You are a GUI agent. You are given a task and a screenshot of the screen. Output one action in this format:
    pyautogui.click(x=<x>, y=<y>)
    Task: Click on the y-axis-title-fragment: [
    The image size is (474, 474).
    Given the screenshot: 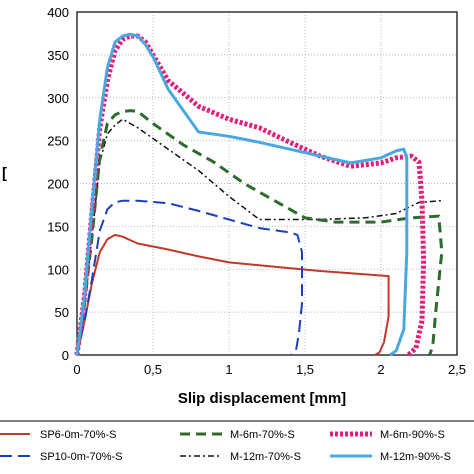 What is the action you would take?
    pyautogui.click(x=4, y=173)
    